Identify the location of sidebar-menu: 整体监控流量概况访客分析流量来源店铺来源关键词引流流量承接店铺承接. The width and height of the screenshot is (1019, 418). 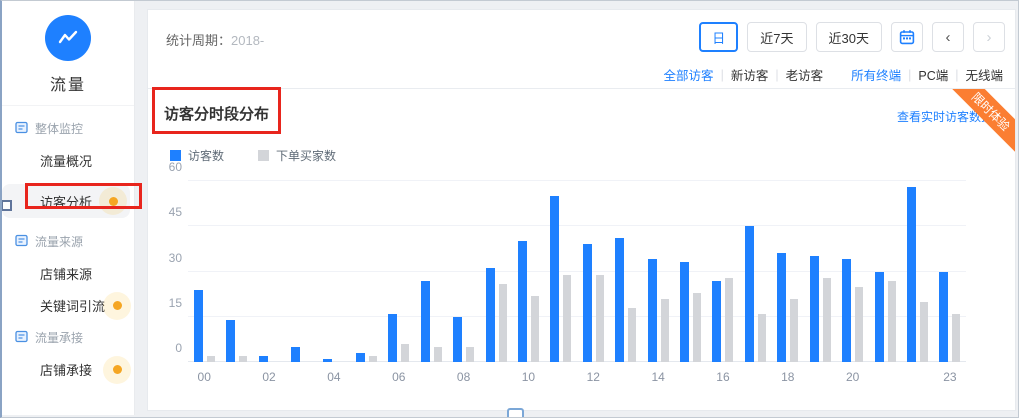
(68, 245).